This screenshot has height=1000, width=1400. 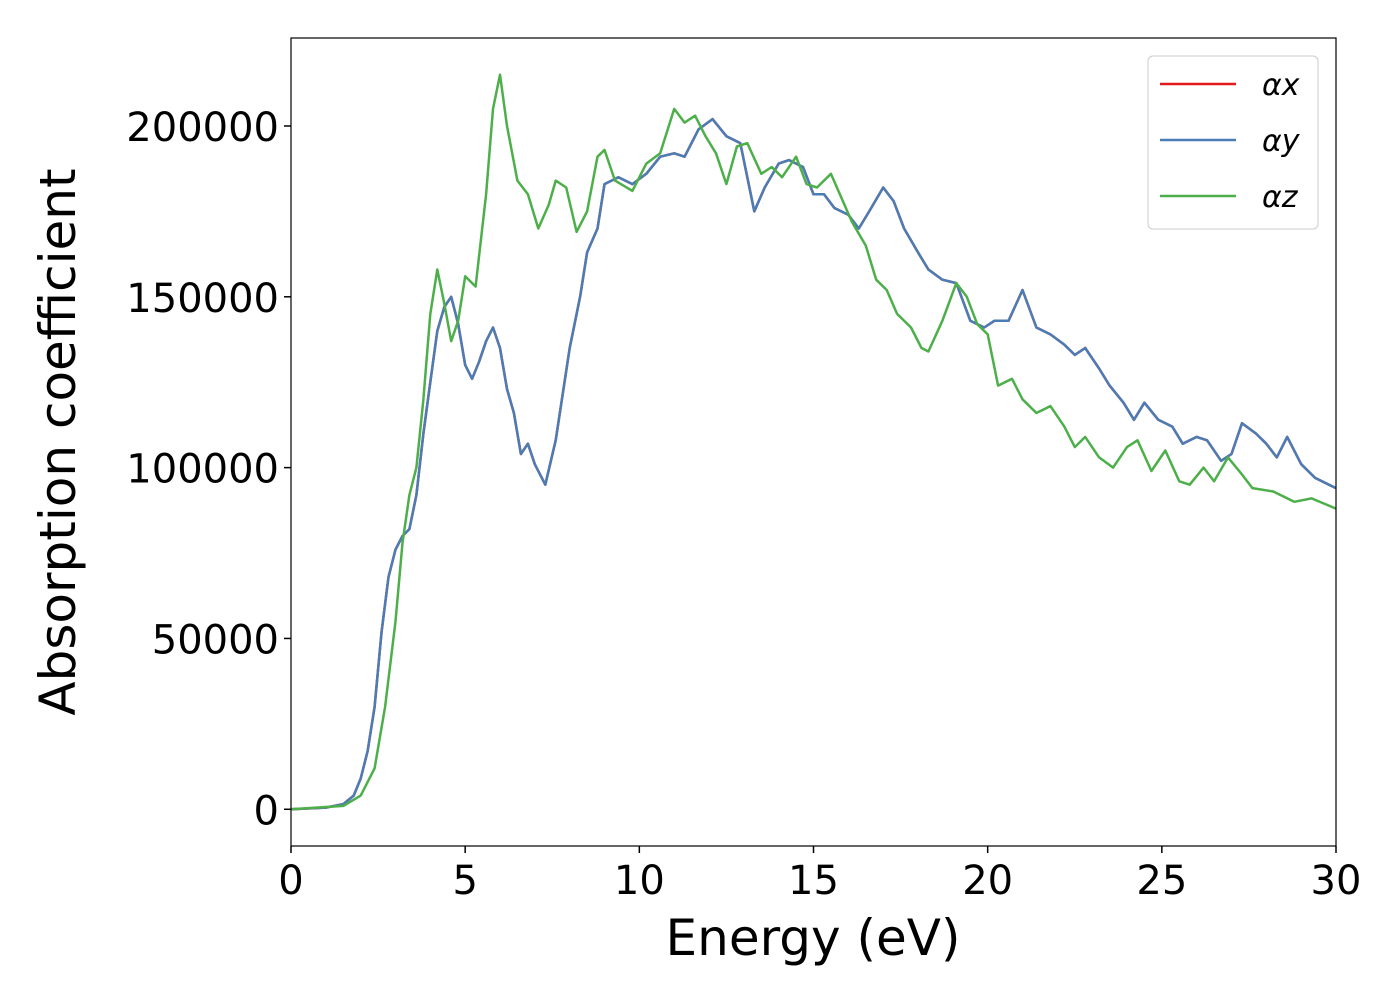 I want to click on x-tick-label: 15, so click(x=813, y=881).